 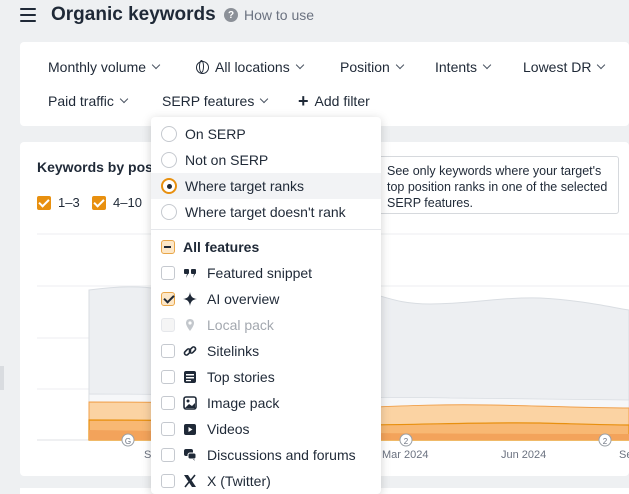 What do you see at coordinates (190, 377) in the screenshot?
I see `newspaper-icon` at bounding box center [190, 377].